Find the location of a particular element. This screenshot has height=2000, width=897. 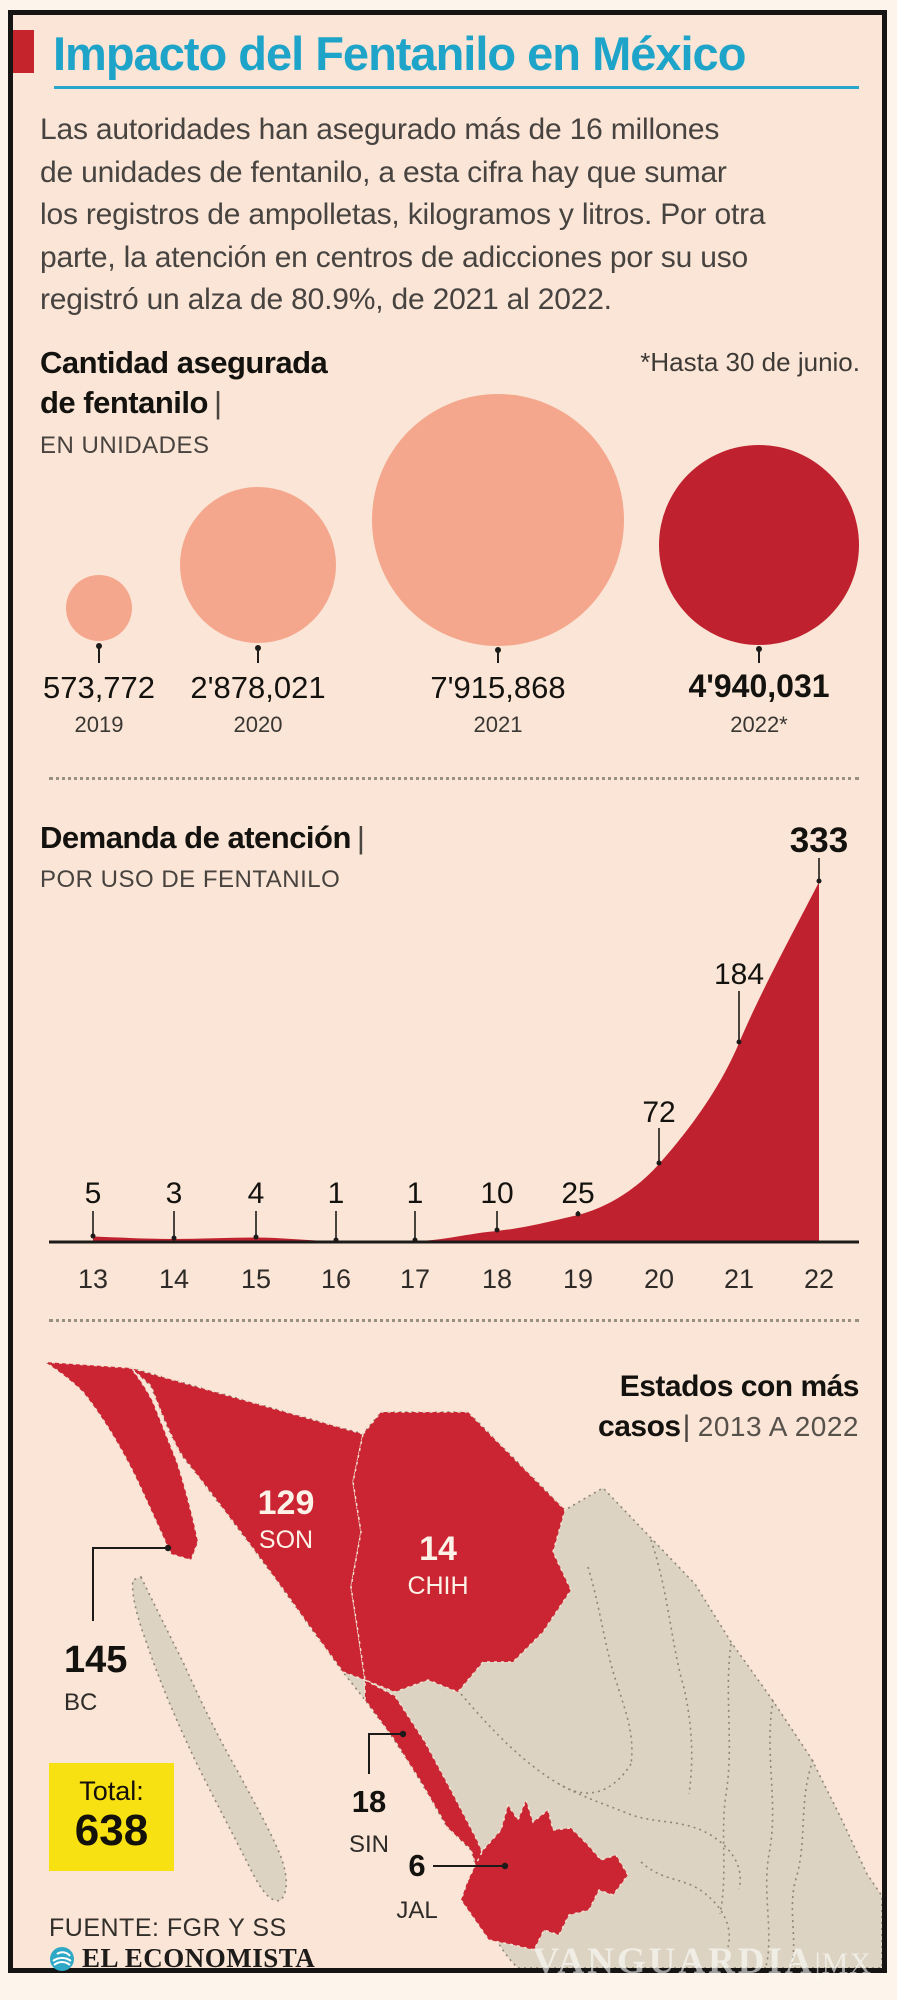

sin-leader-dot is located at coordinates (403, 1734).